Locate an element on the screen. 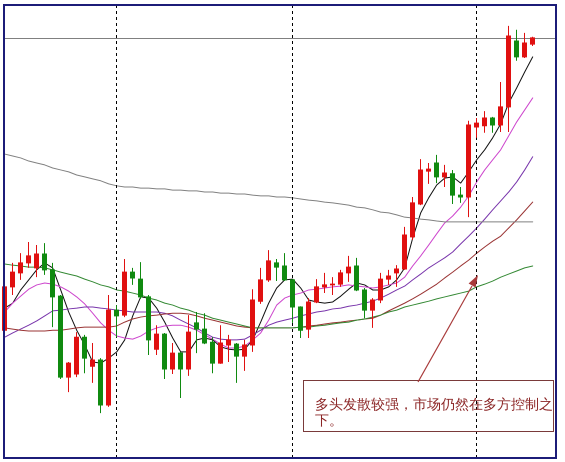 The height and width of the screenshot is (462, 565). annotation: 多头发散较强，市场仍然在多方控制之下。 is located at coordinates (434, 413).